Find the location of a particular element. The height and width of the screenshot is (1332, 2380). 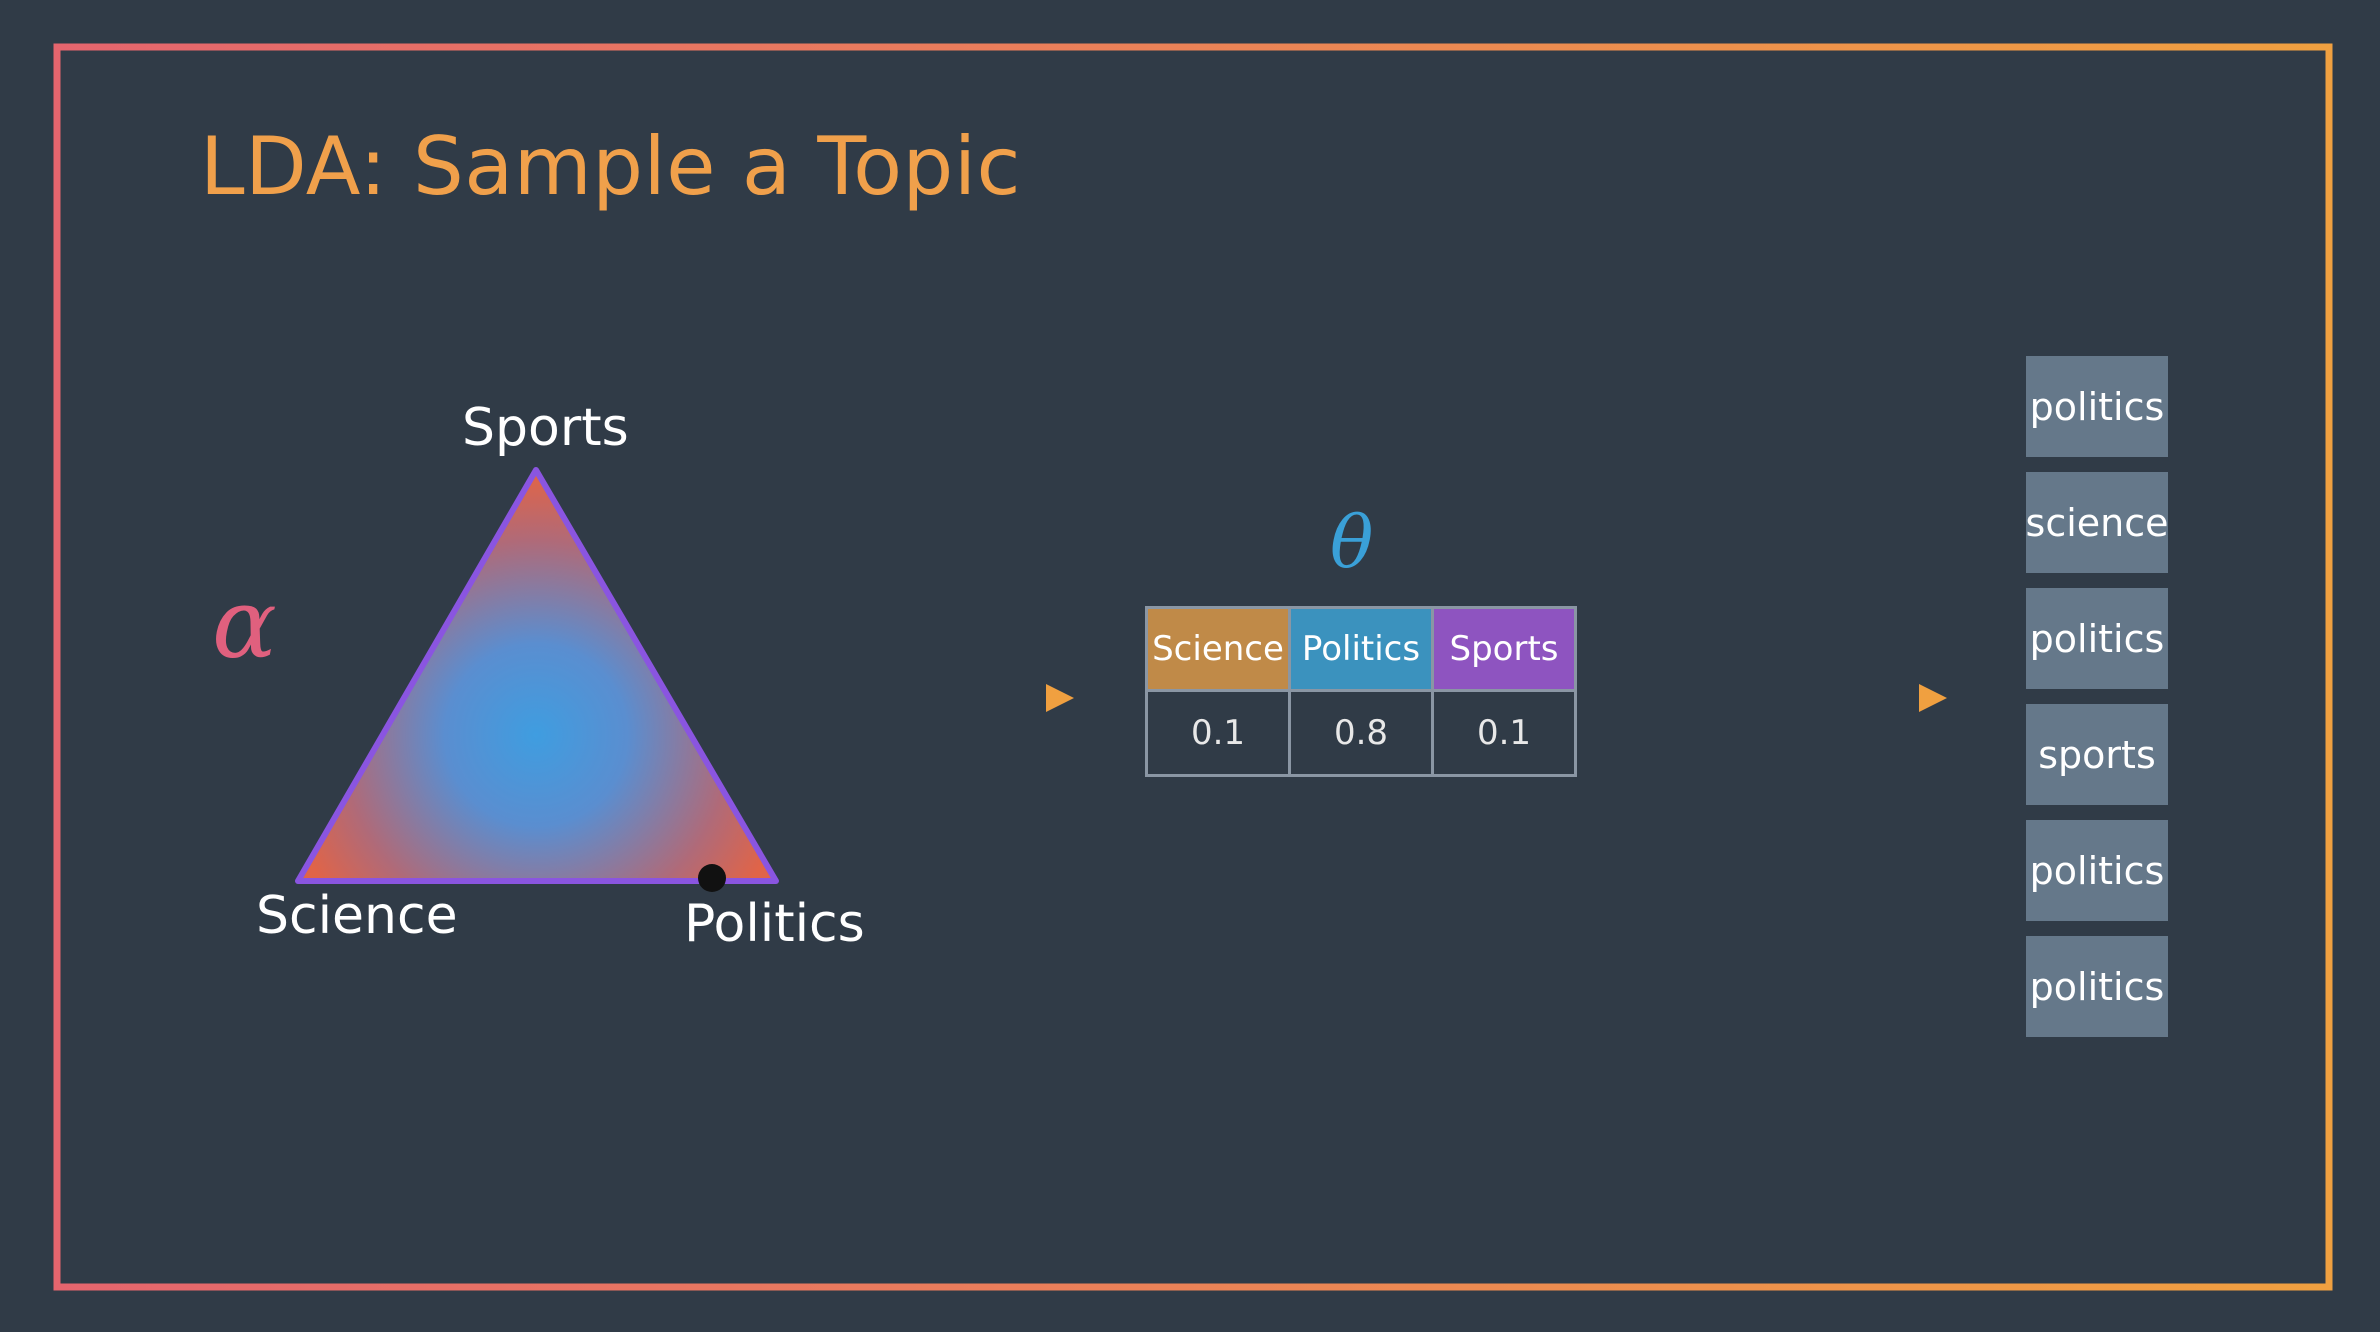

theta-header-sports: Sports is located at coordinates (1504, 649).